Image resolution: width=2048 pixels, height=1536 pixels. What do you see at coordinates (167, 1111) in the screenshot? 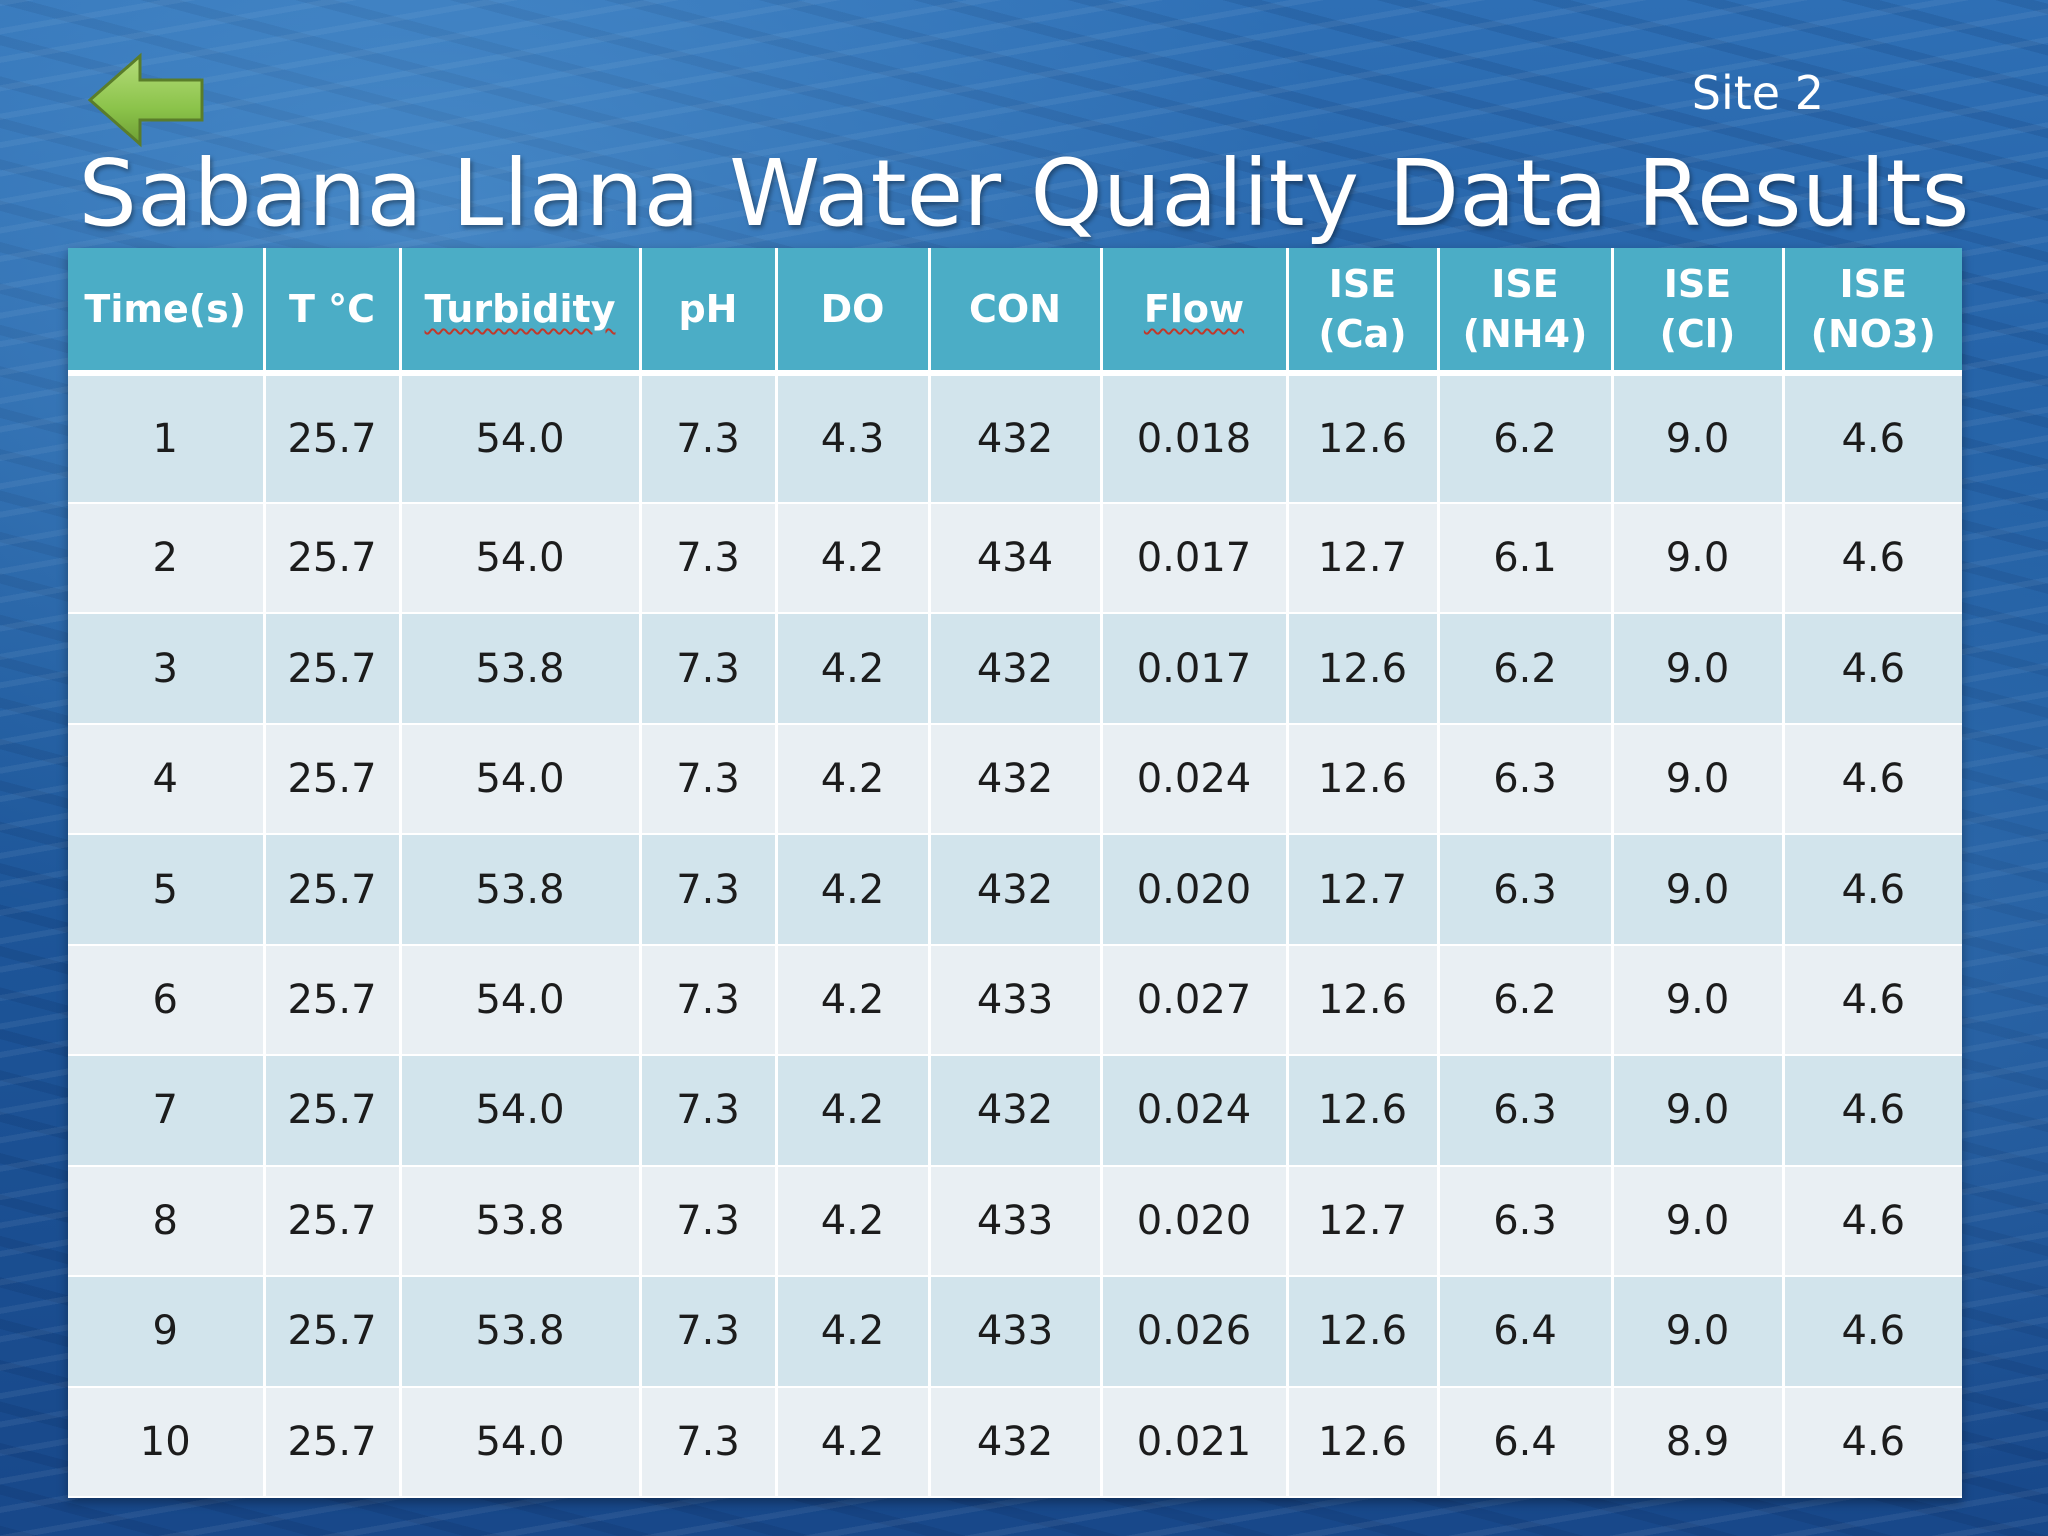
I see `cell-time: 7` at bounding box center [167, 1111].